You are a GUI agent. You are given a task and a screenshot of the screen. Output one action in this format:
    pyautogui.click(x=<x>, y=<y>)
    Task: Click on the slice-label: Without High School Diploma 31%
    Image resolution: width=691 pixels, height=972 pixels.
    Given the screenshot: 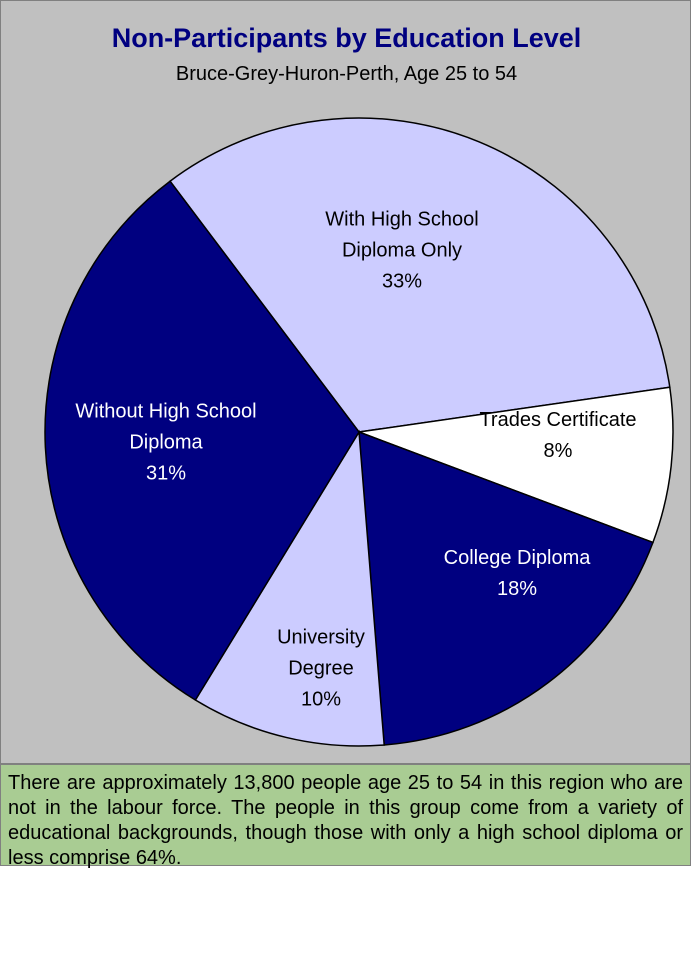 What is the action you would take?
    pyautogui.click(x=166, y=443)
    